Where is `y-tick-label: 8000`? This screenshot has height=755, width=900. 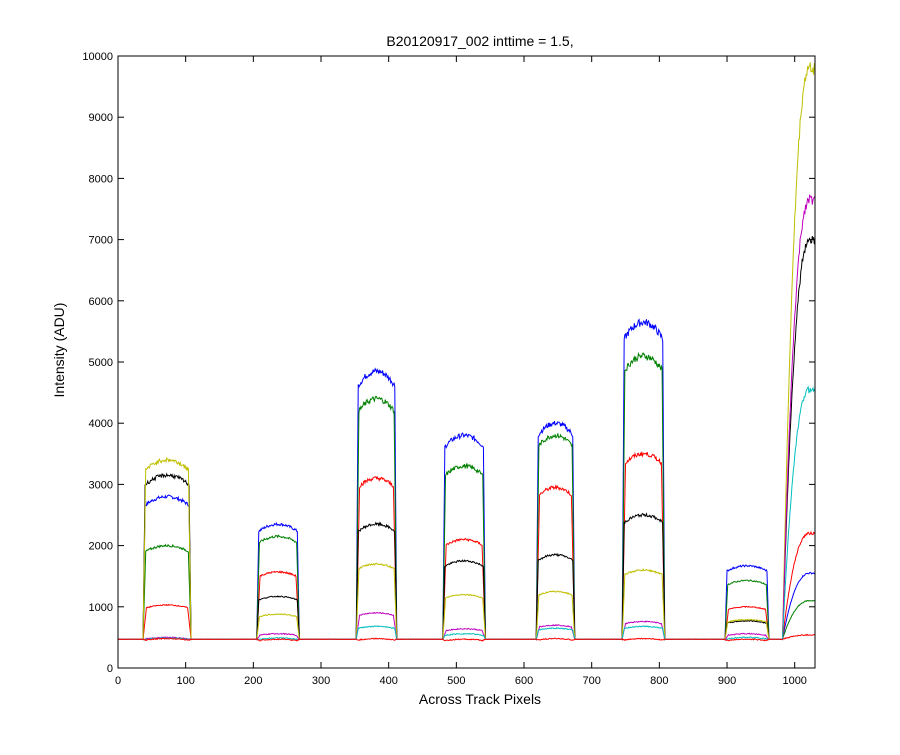
y-tick-label: 8000 is located at coordinates (101, 179).